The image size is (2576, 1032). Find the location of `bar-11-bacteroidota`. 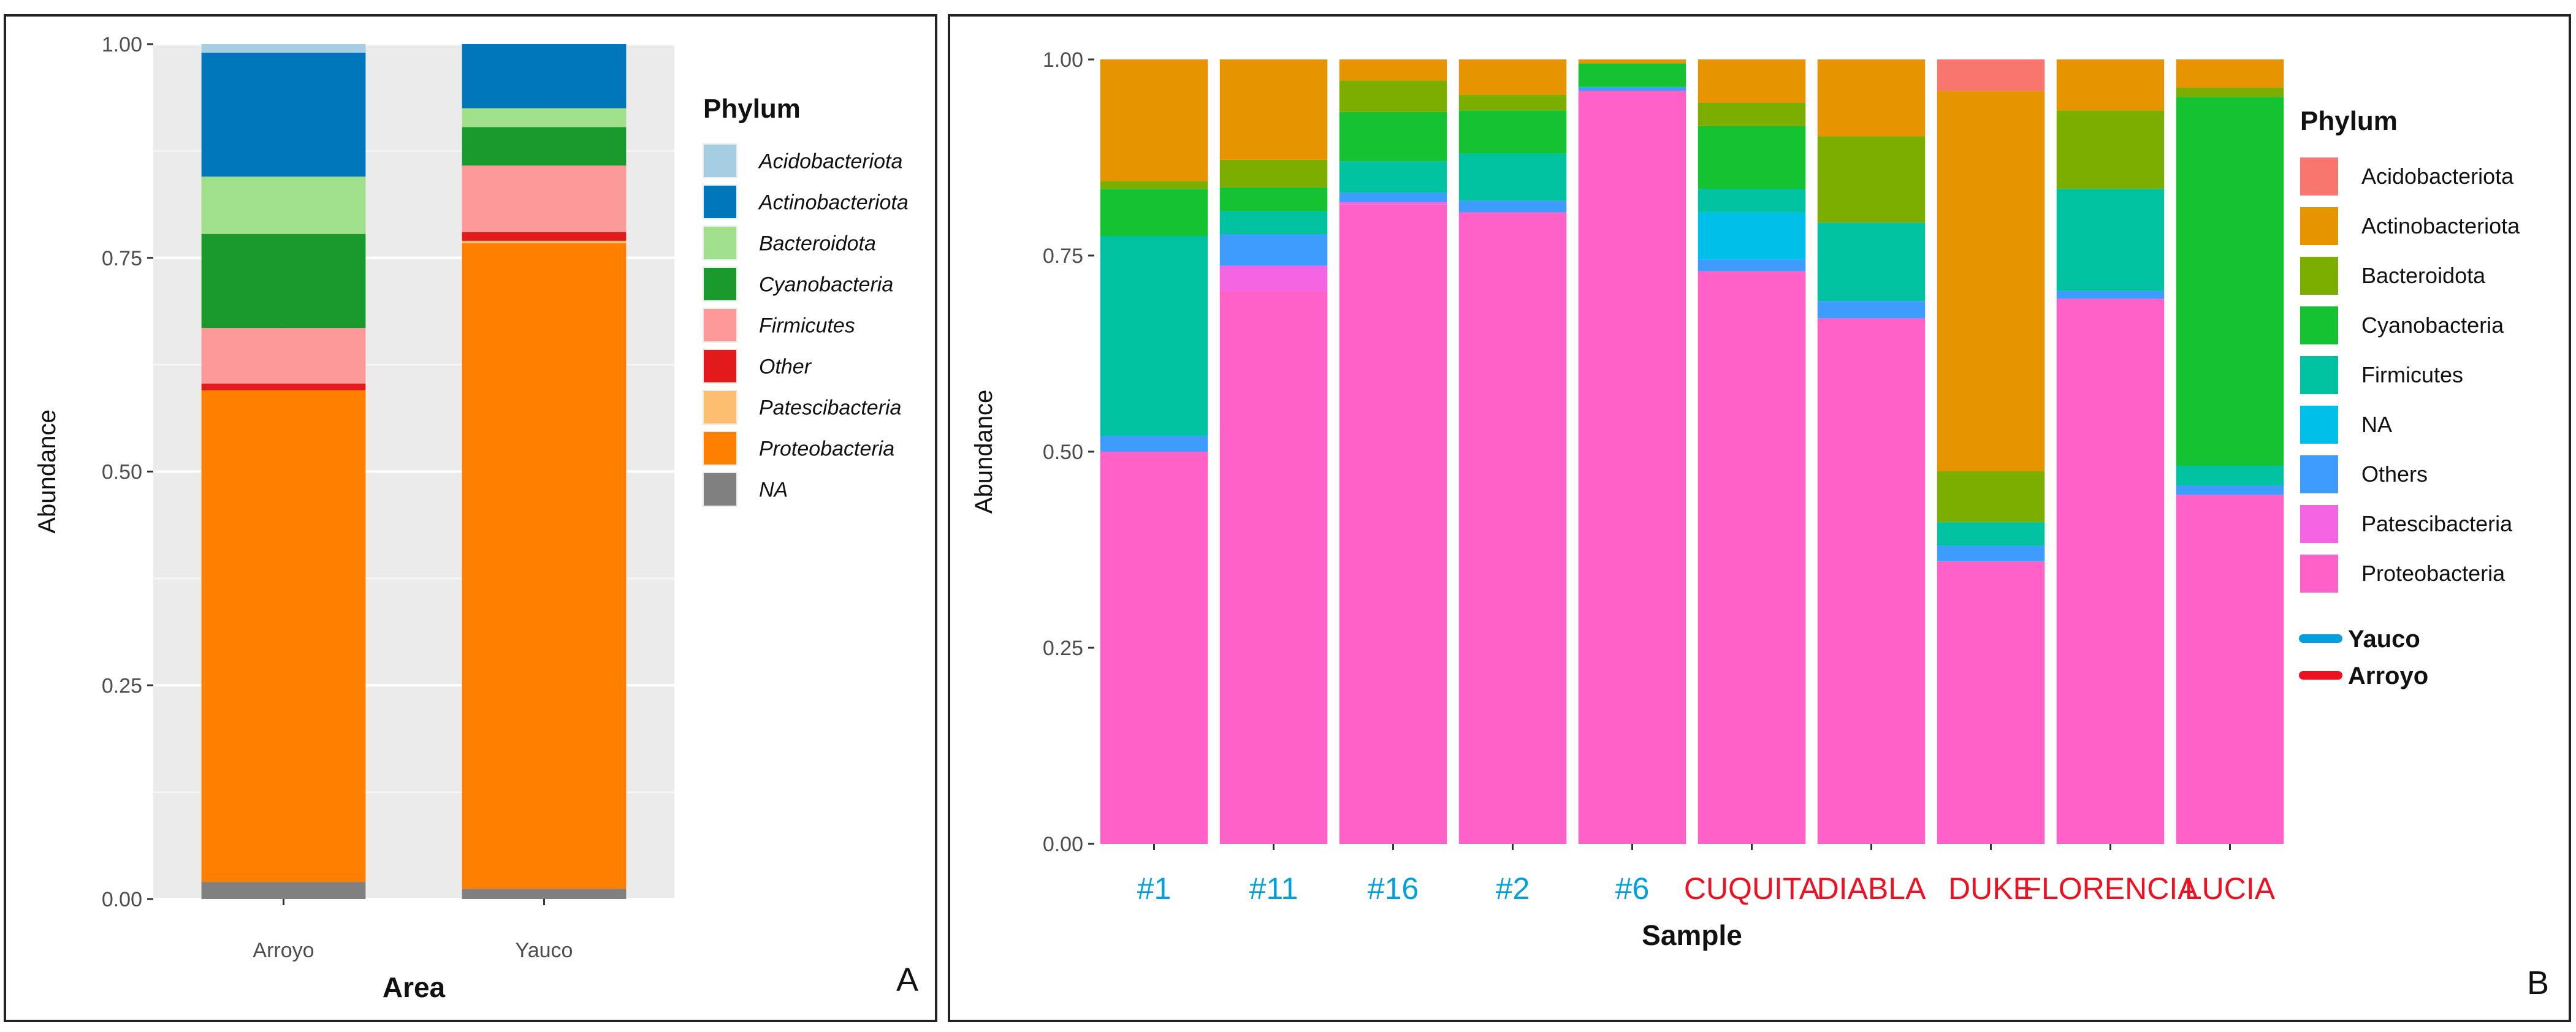

bar-11-bacteroidota is located at coordinates (1273, 173).